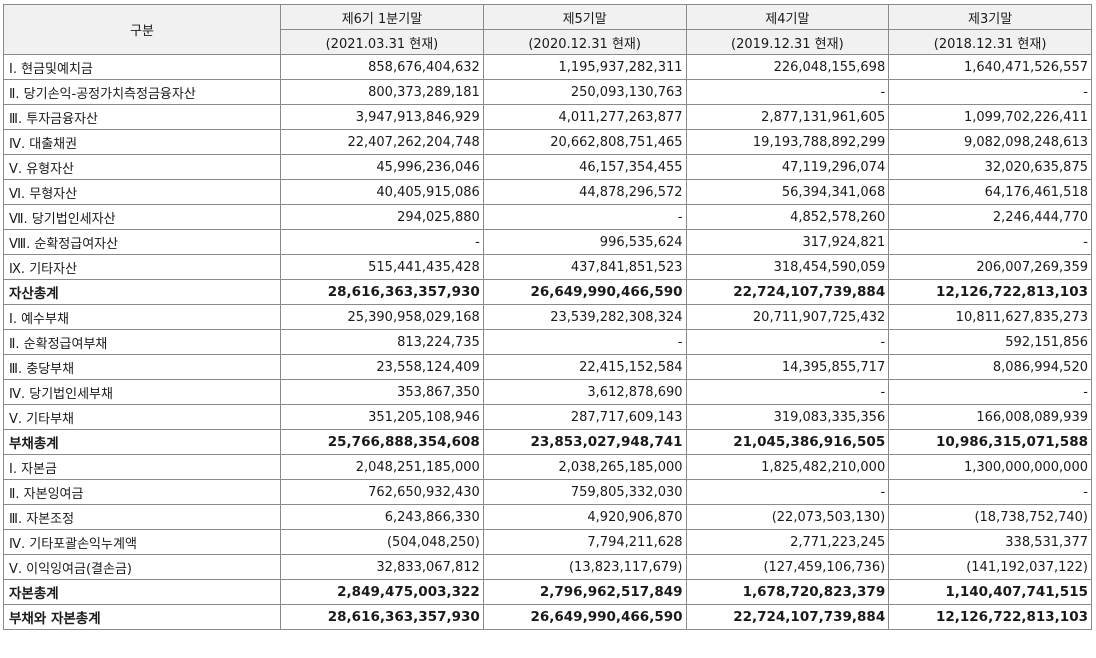 The height and width of the screenshot is (658, 1096). What do you see at coordinates (990, 417) in the screenshot?
I see `value-cell: 166,008,089,939` at bounding box center [990, 417].